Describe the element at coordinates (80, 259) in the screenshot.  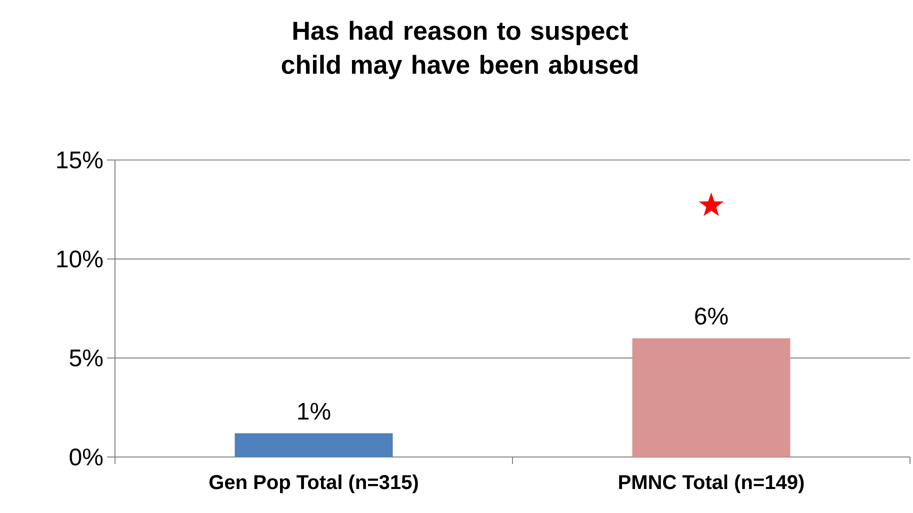
I see `y-tick-label: 10%` at that location.